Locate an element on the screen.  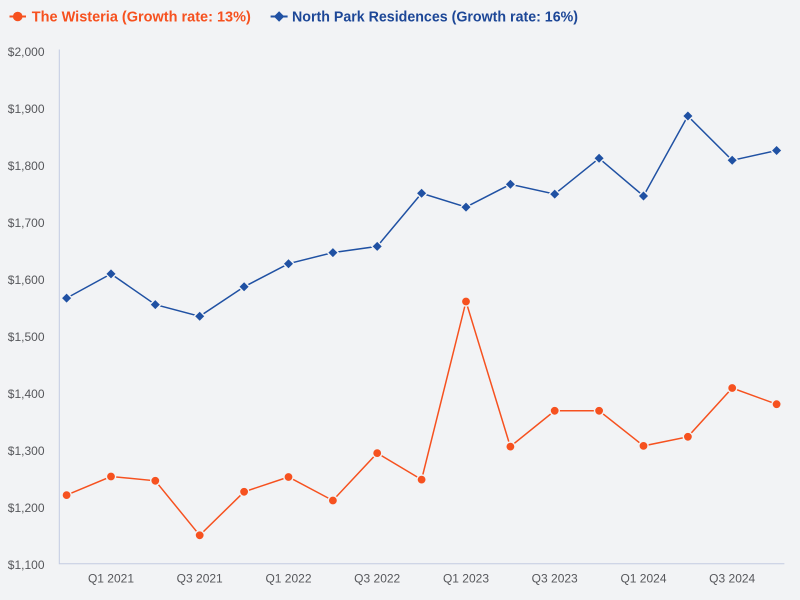
svg-text:The Wisteria (Growth rate: 13%: The Wisteria (Growth rate: 13%) is located at coordinates (141, 18).